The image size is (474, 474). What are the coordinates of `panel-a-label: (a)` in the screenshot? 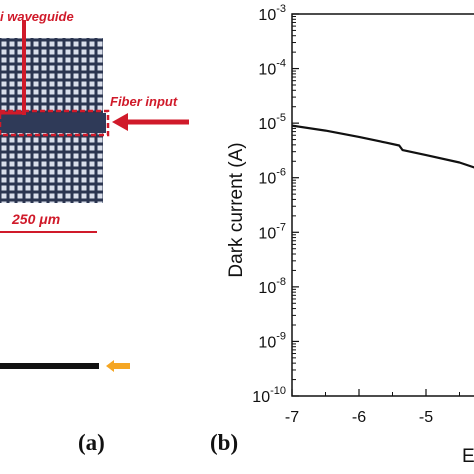 It's located at (91, 442).